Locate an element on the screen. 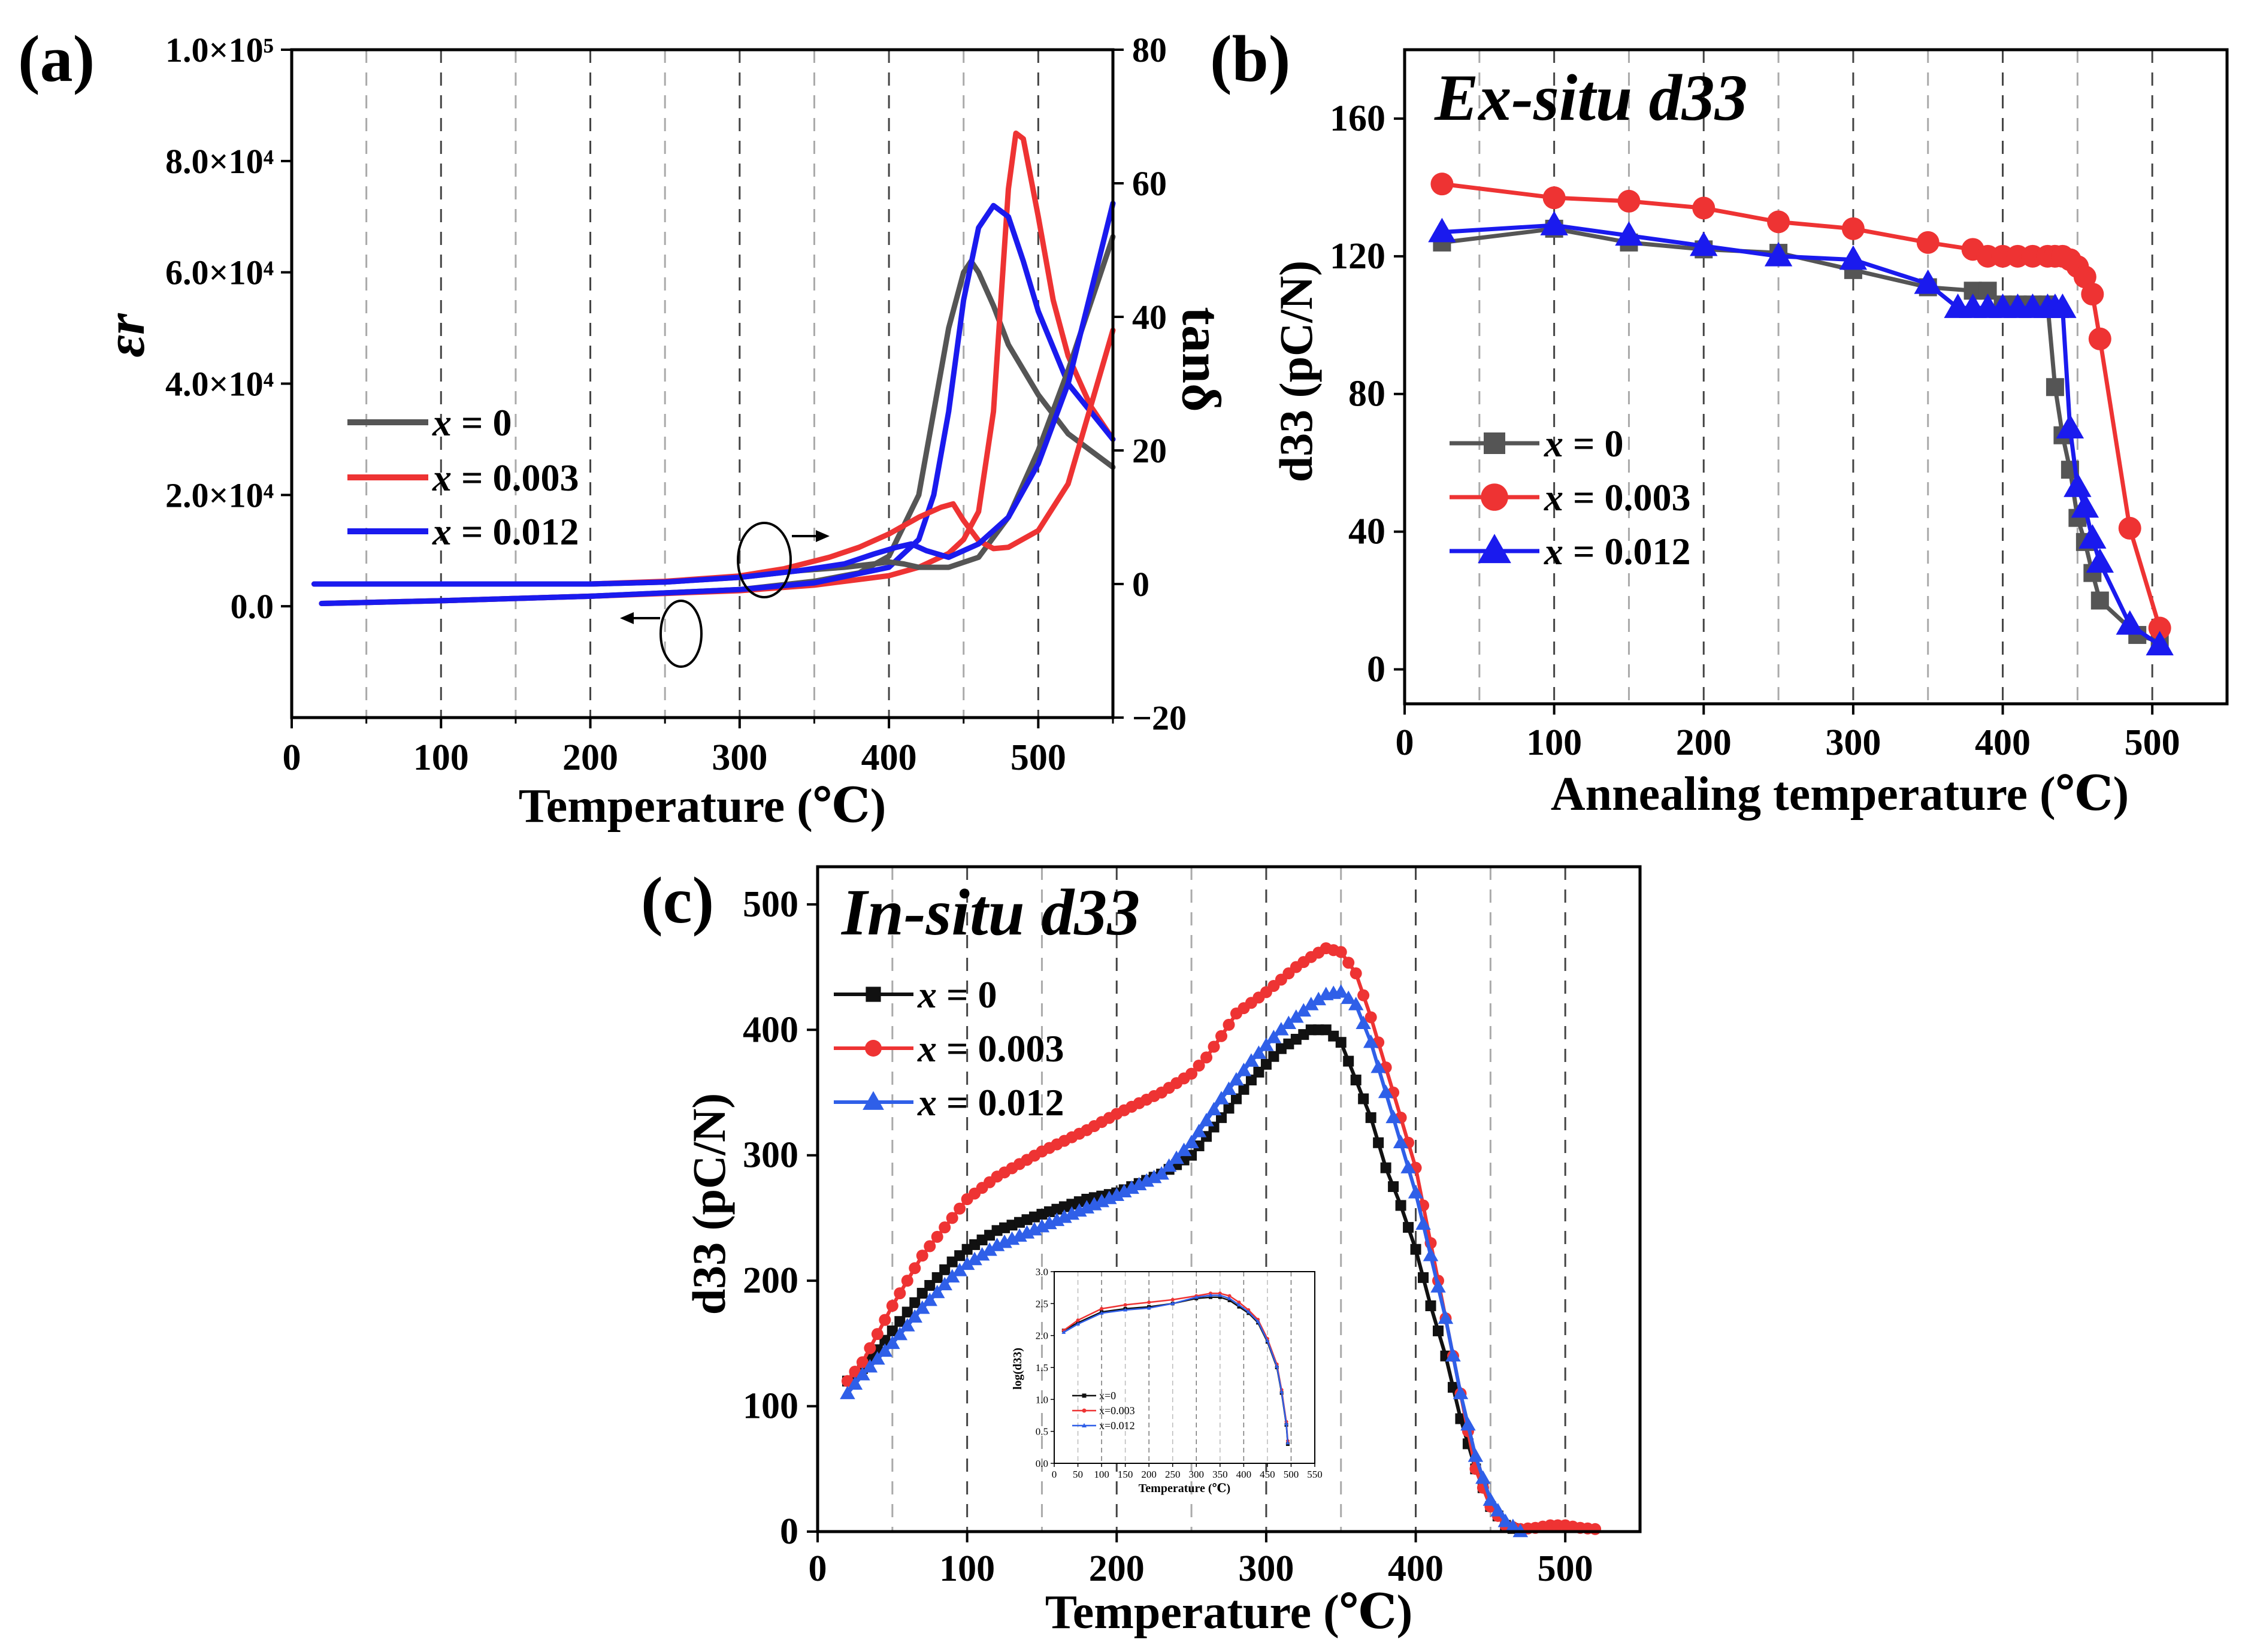 The height and width of the screenshot is (1652, 2251). inset-x-tick-label: 200 is located at coordinates (1149, 1474).